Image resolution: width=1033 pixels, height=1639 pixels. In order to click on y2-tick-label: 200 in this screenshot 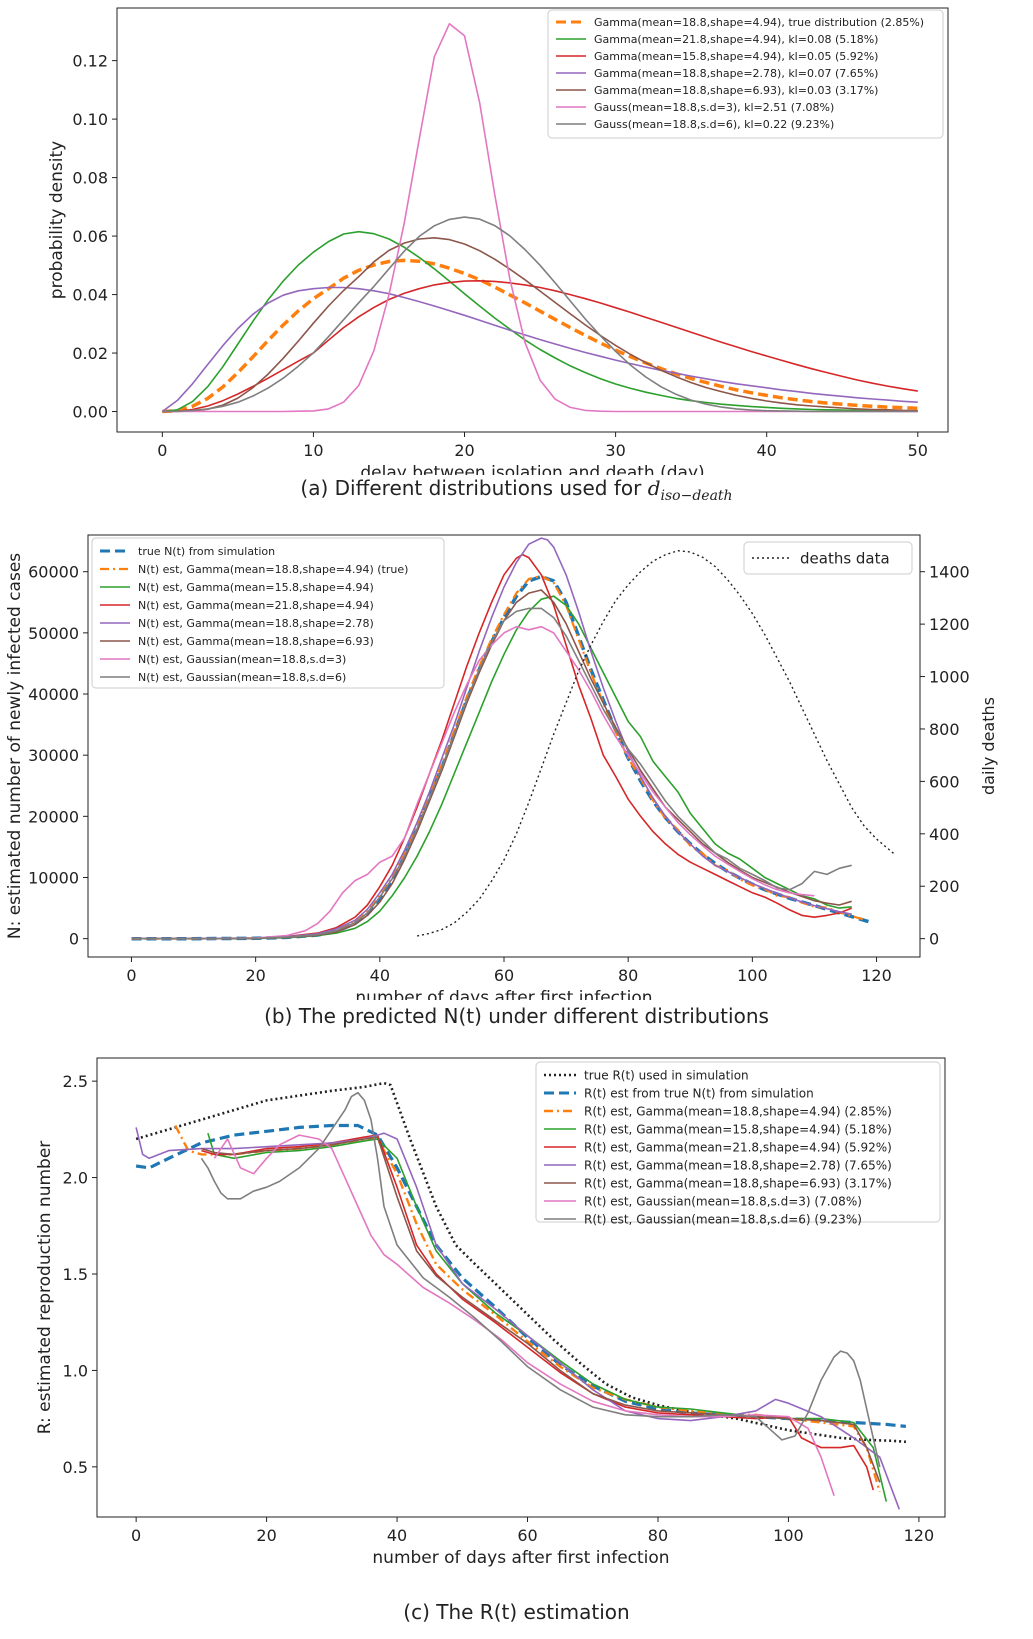, I will do `click(944, 886)`.